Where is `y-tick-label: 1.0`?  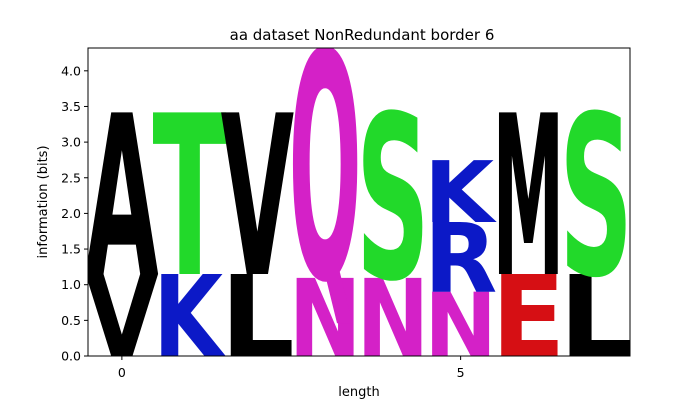 y-tick-label: 1.0 is located at coordinates (71, 284).